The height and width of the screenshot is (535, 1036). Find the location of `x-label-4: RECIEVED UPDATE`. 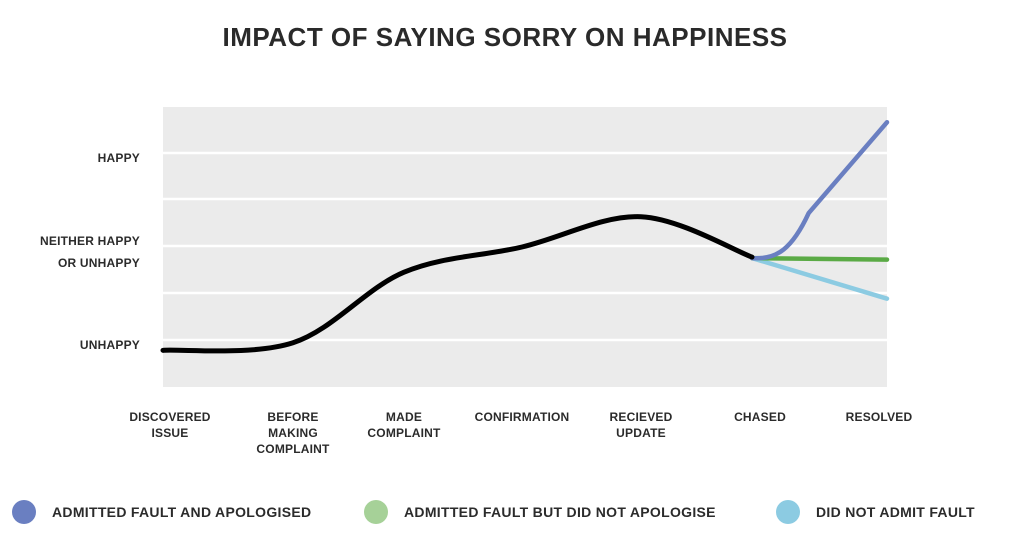

x-label-4: RECIEVED UPDATE is located at coordinates (641, 425).